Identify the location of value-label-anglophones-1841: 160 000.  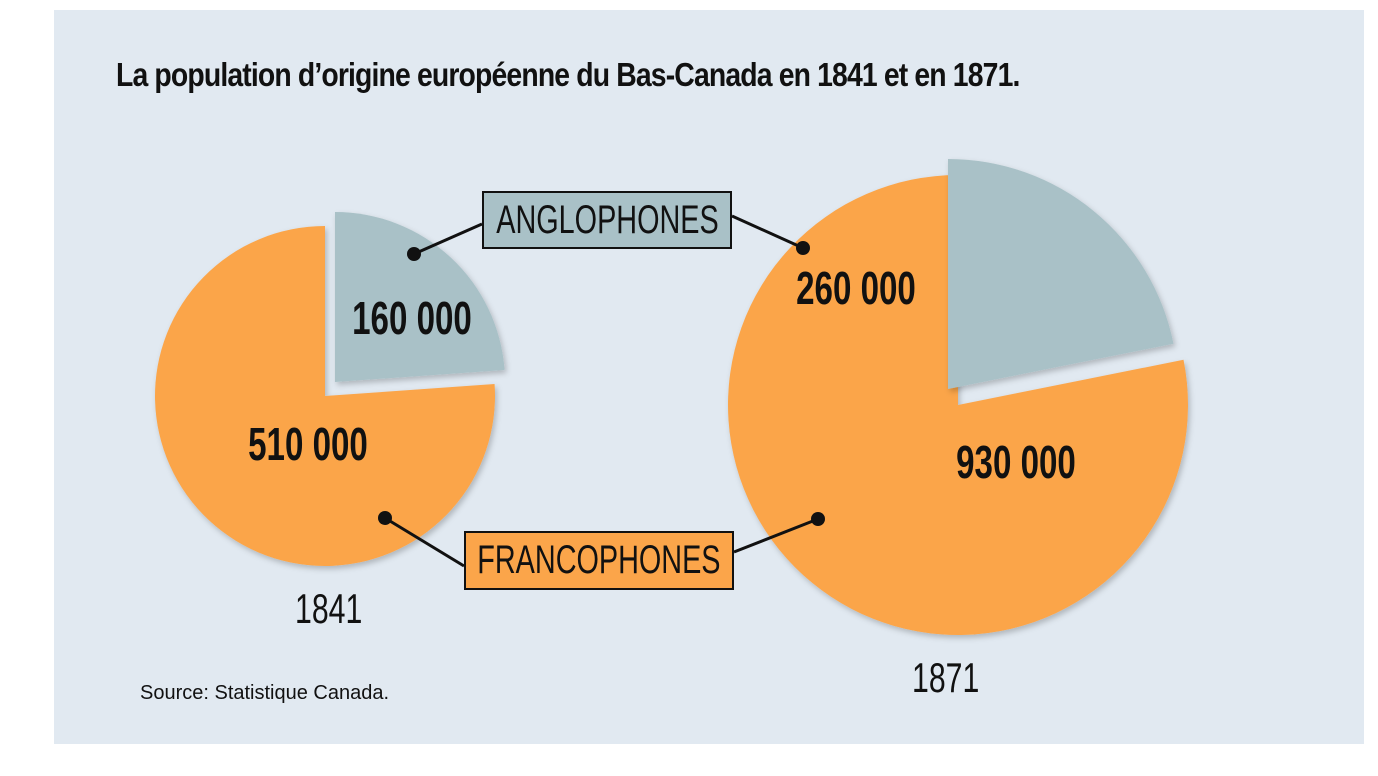
(412, 319).